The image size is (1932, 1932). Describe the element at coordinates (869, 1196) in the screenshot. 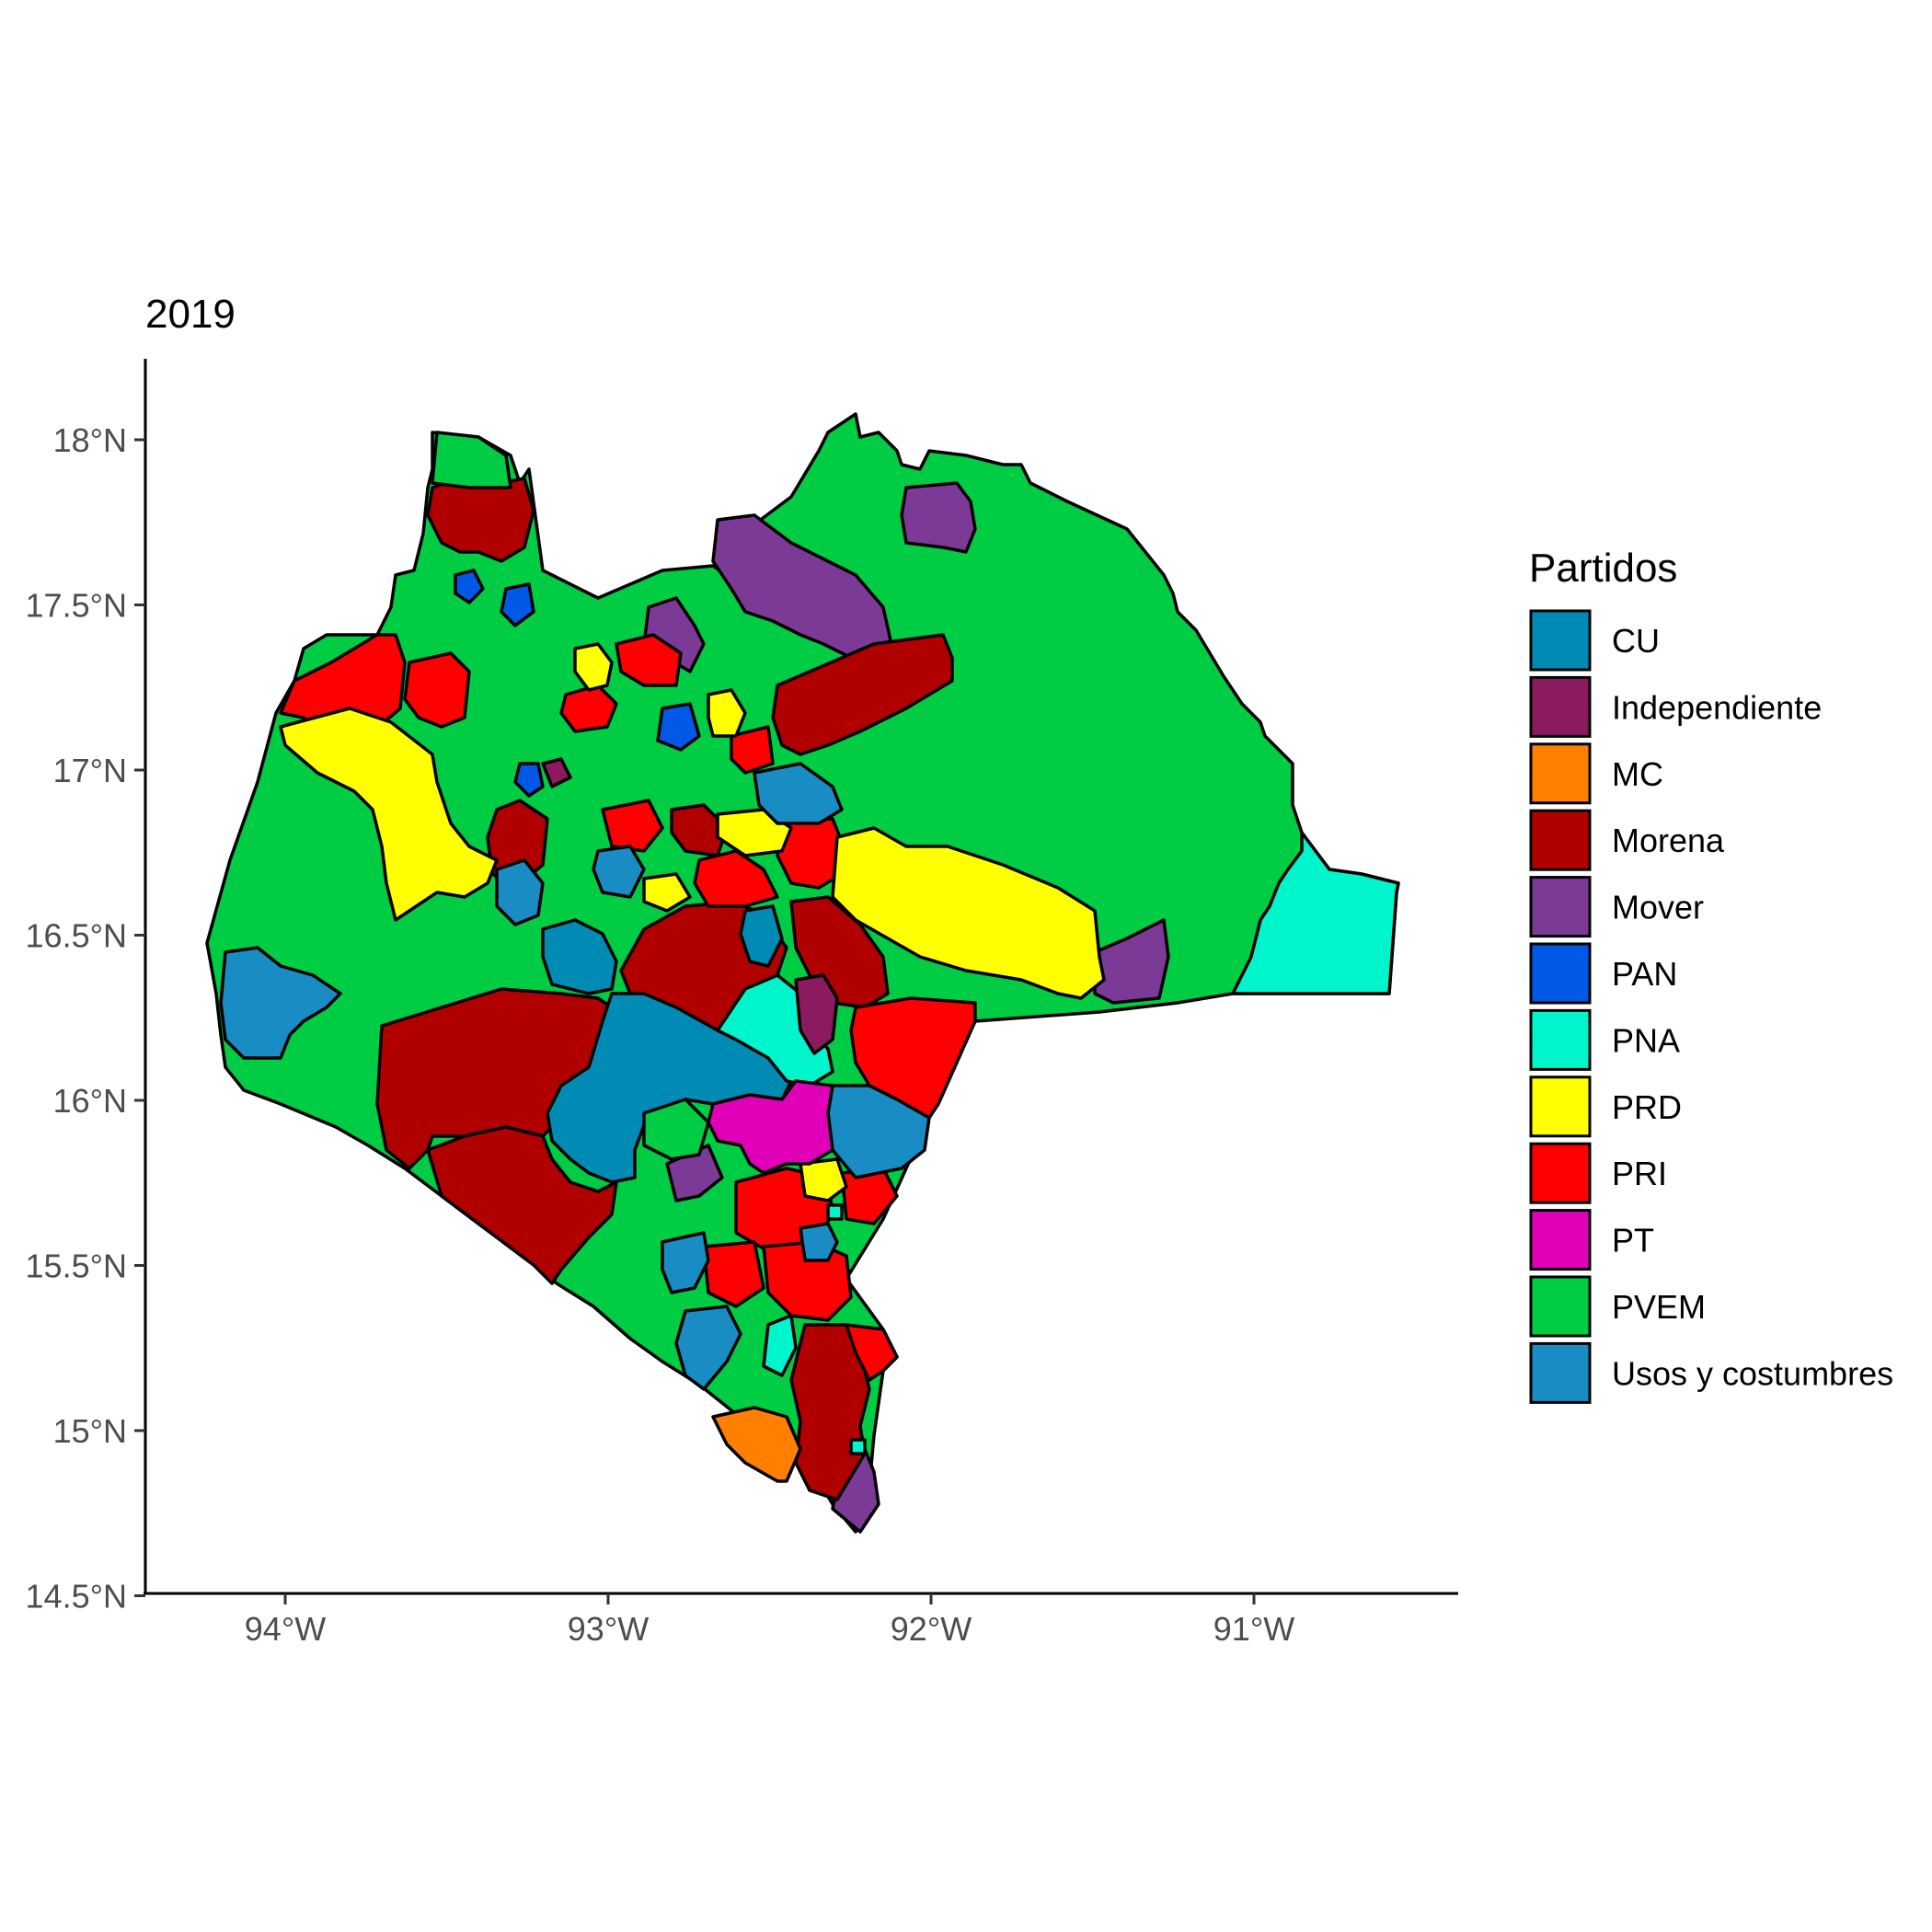

I see `region-pri-s4` at that location.